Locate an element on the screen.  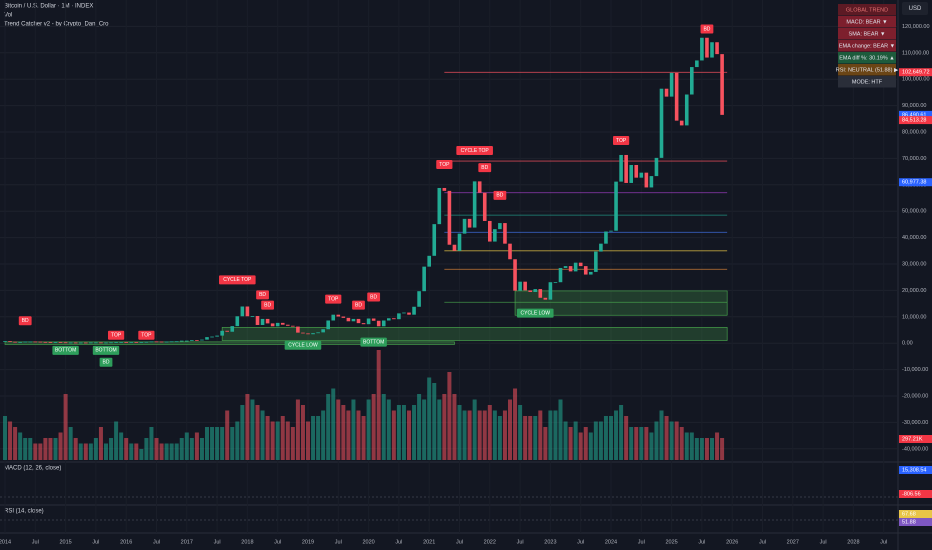
x-tick-label: 2028 is located at coordinates (853, 542).